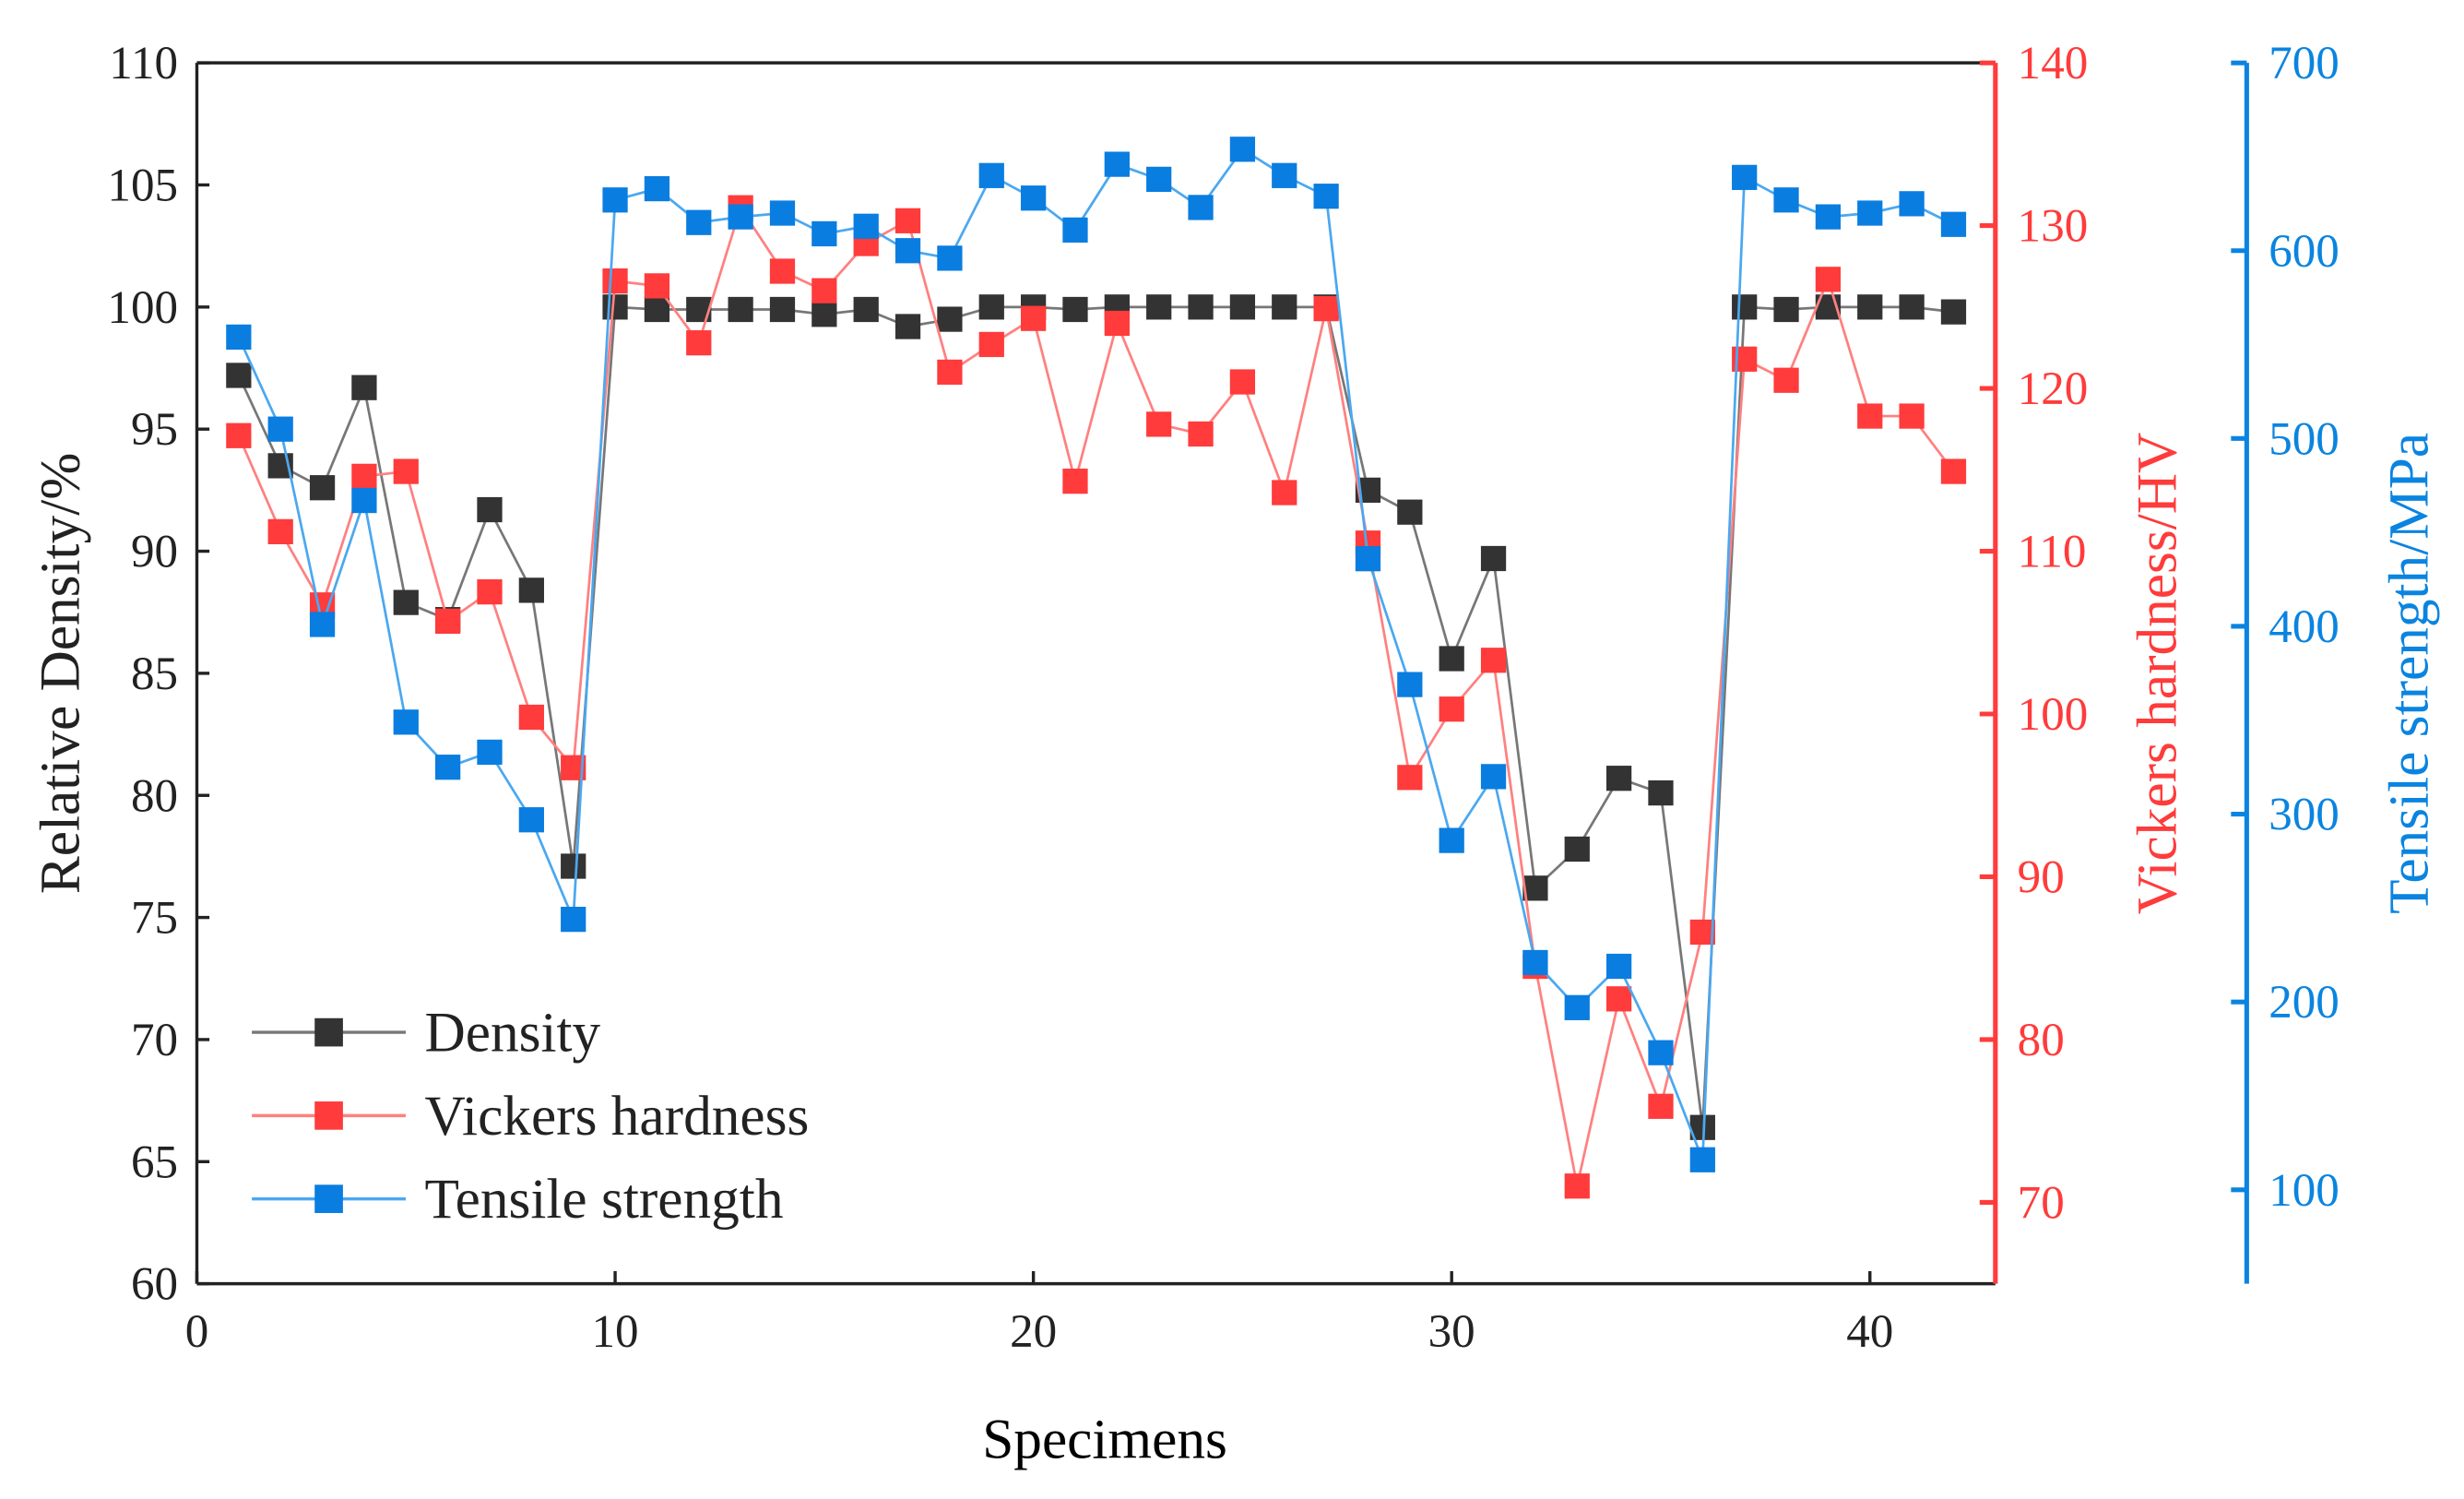 The image size is (2464, 1499). I want to click on vickers-tick-label: 100, so click(2054, 714).